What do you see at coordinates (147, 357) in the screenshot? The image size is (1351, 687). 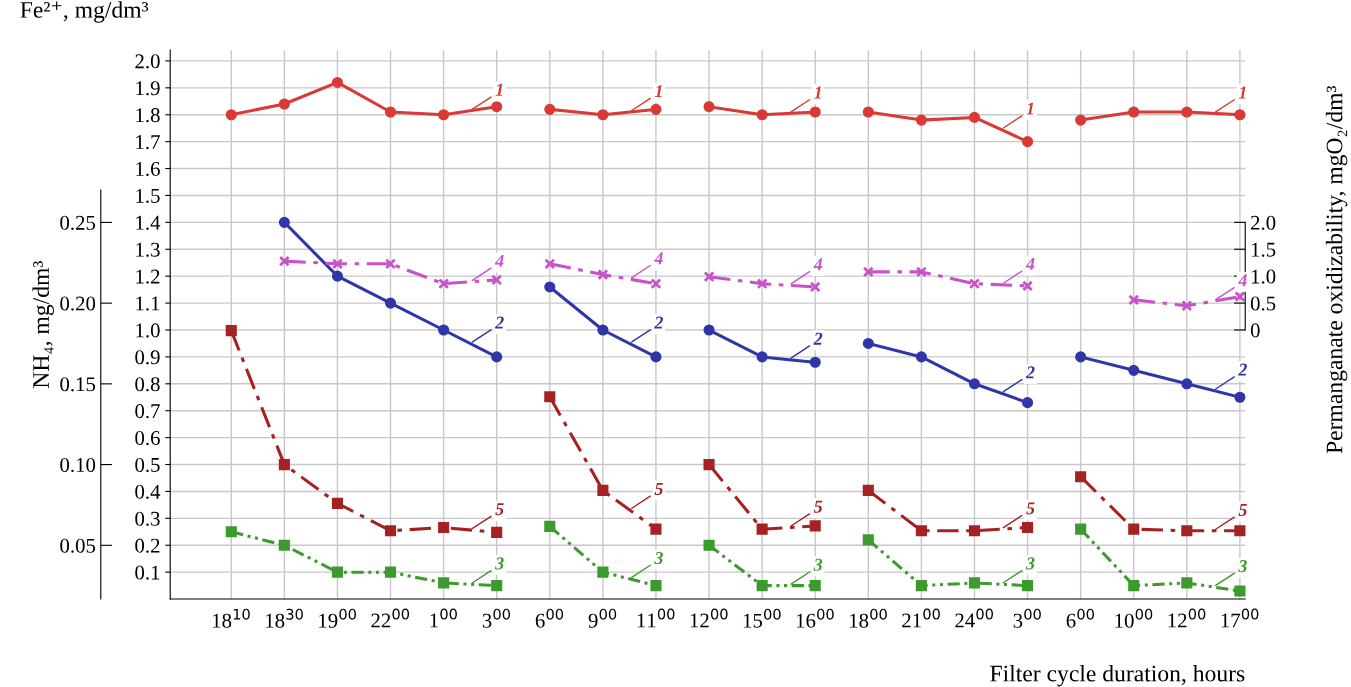 I see `y-tick-label: 0.9` at bounding box center [147, 357].